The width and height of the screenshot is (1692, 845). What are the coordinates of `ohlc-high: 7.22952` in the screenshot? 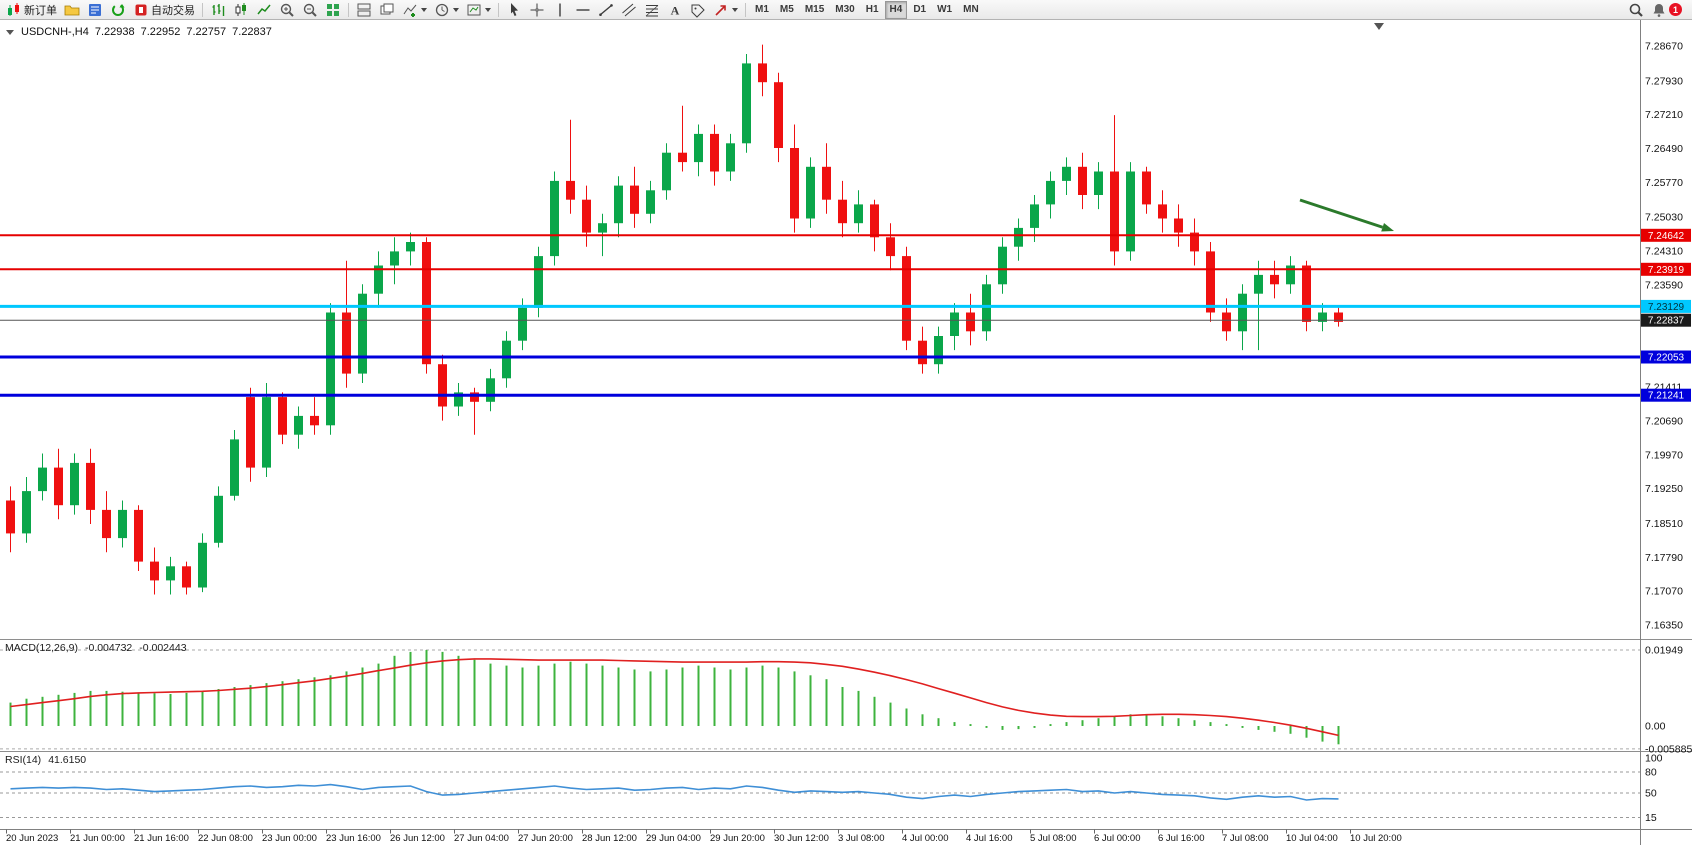 It's located at (160, 32).